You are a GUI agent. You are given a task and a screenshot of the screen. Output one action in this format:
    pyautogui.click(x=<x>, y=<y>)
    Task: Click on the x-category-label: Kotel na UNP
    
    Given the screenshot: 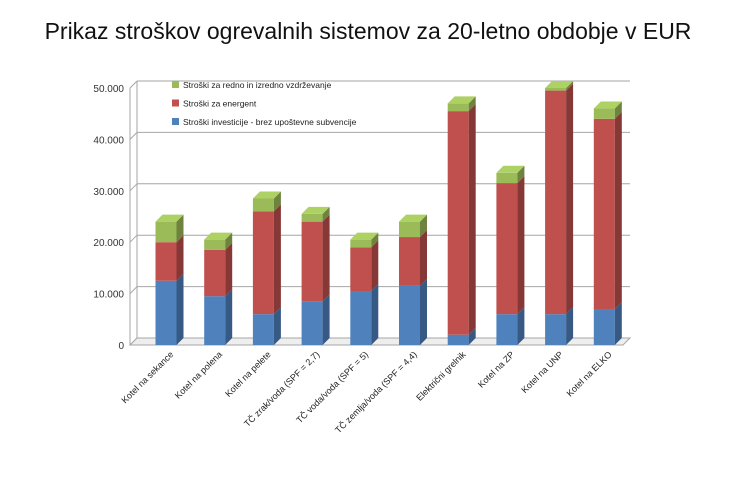 What is the action you would take?
    pyautogui.click(x=542, y=372)
    